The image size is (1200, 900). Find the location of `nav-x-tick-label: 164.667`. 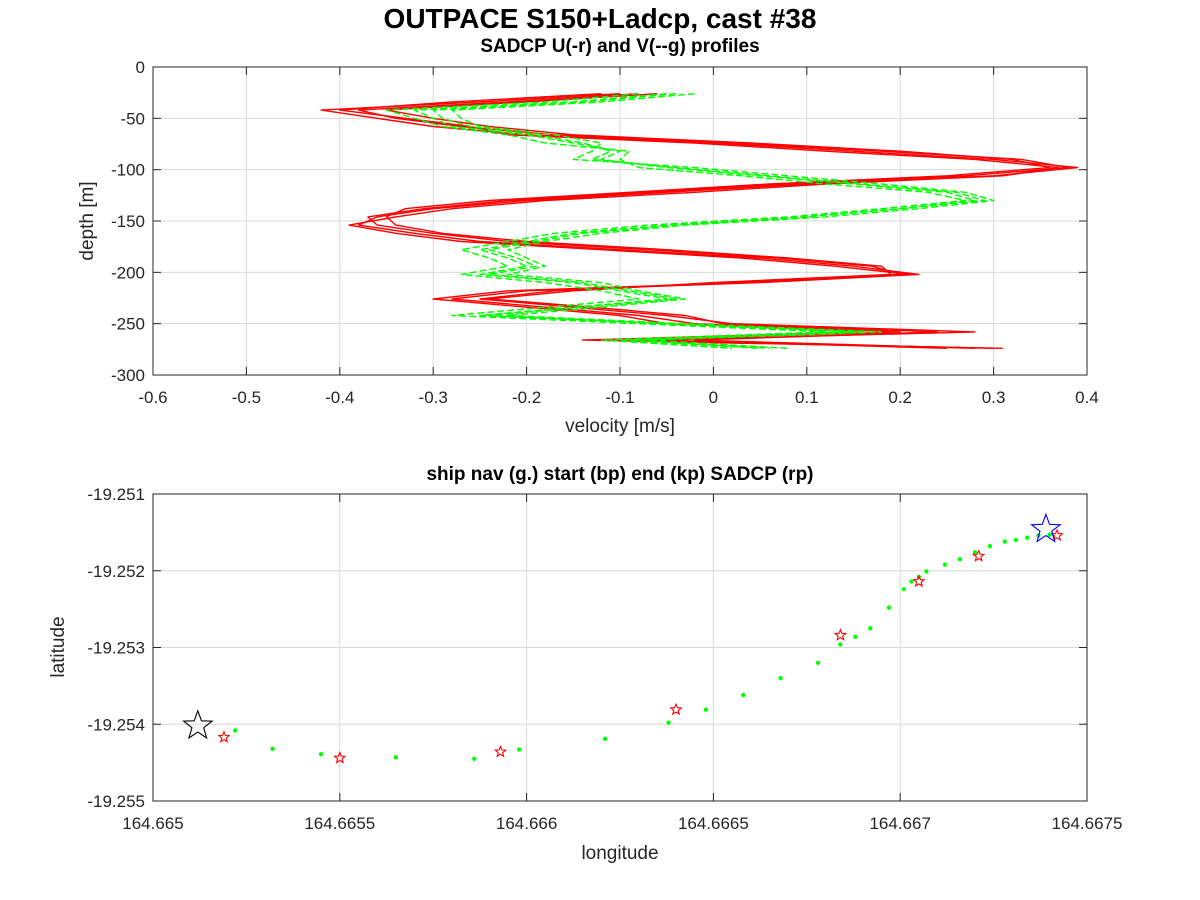

nav-x-tick-label: 164.667 is located at coordinates (899, 823).